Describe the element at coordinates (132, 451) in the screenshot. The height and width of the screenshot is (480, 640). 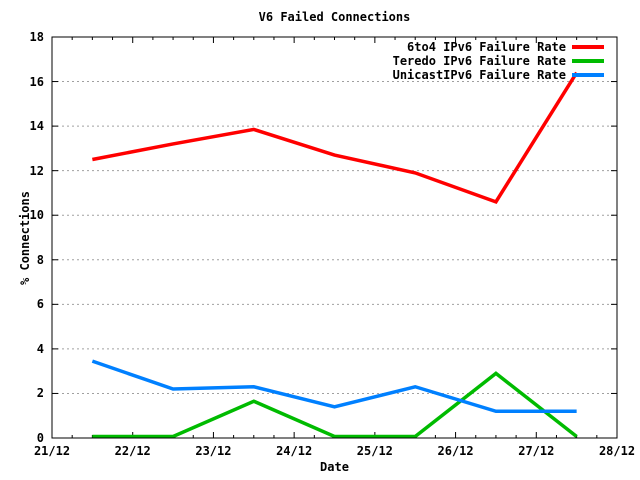
I see `x-tick-label-22-12: 22/12` at that location.